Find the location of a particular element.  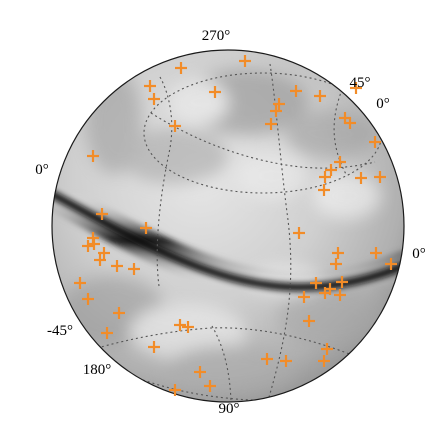

tick-label-upper-right: 45° is located at coordinates (360, 83).